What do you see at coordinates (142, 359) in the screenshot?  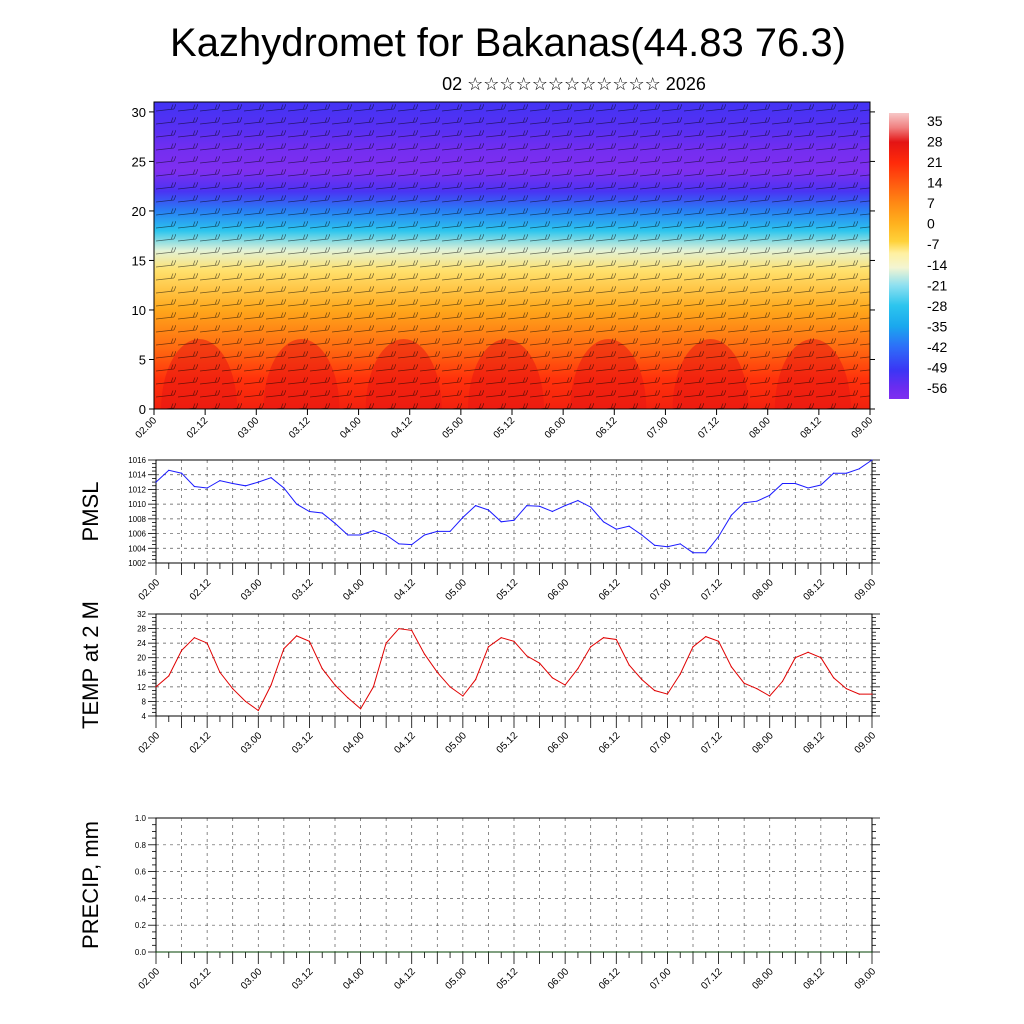 I see `y-tick-label: 5` at bounding box center [142, 359].